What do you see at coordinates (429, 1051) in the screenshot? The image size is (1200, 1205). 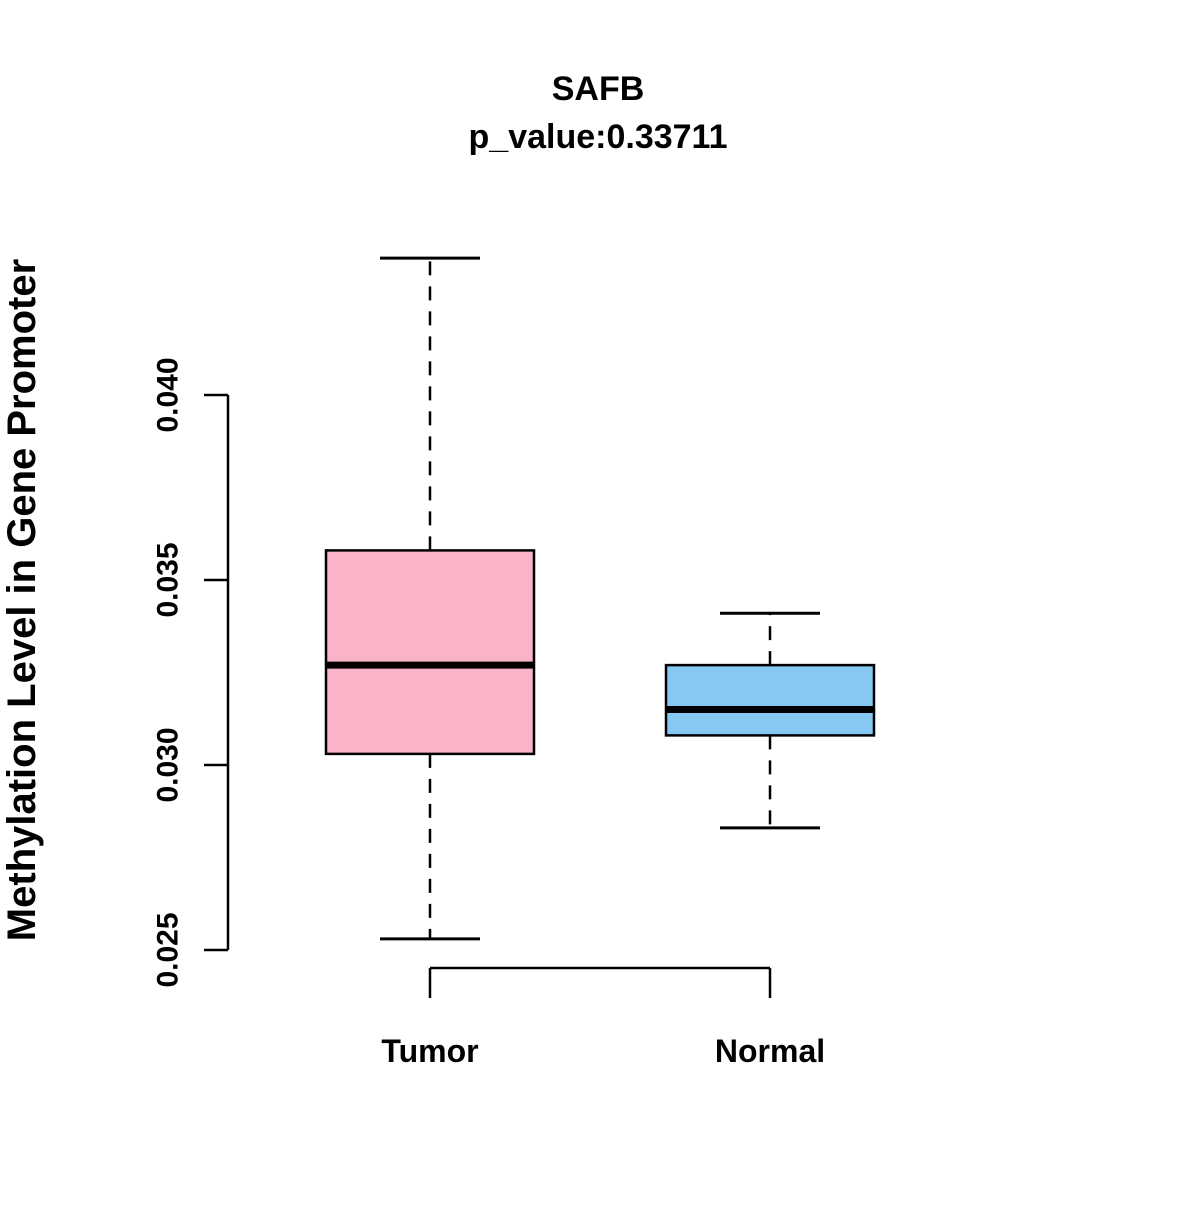 I see `x-axis-label: Tumor` at bounding box center [429, 1051].